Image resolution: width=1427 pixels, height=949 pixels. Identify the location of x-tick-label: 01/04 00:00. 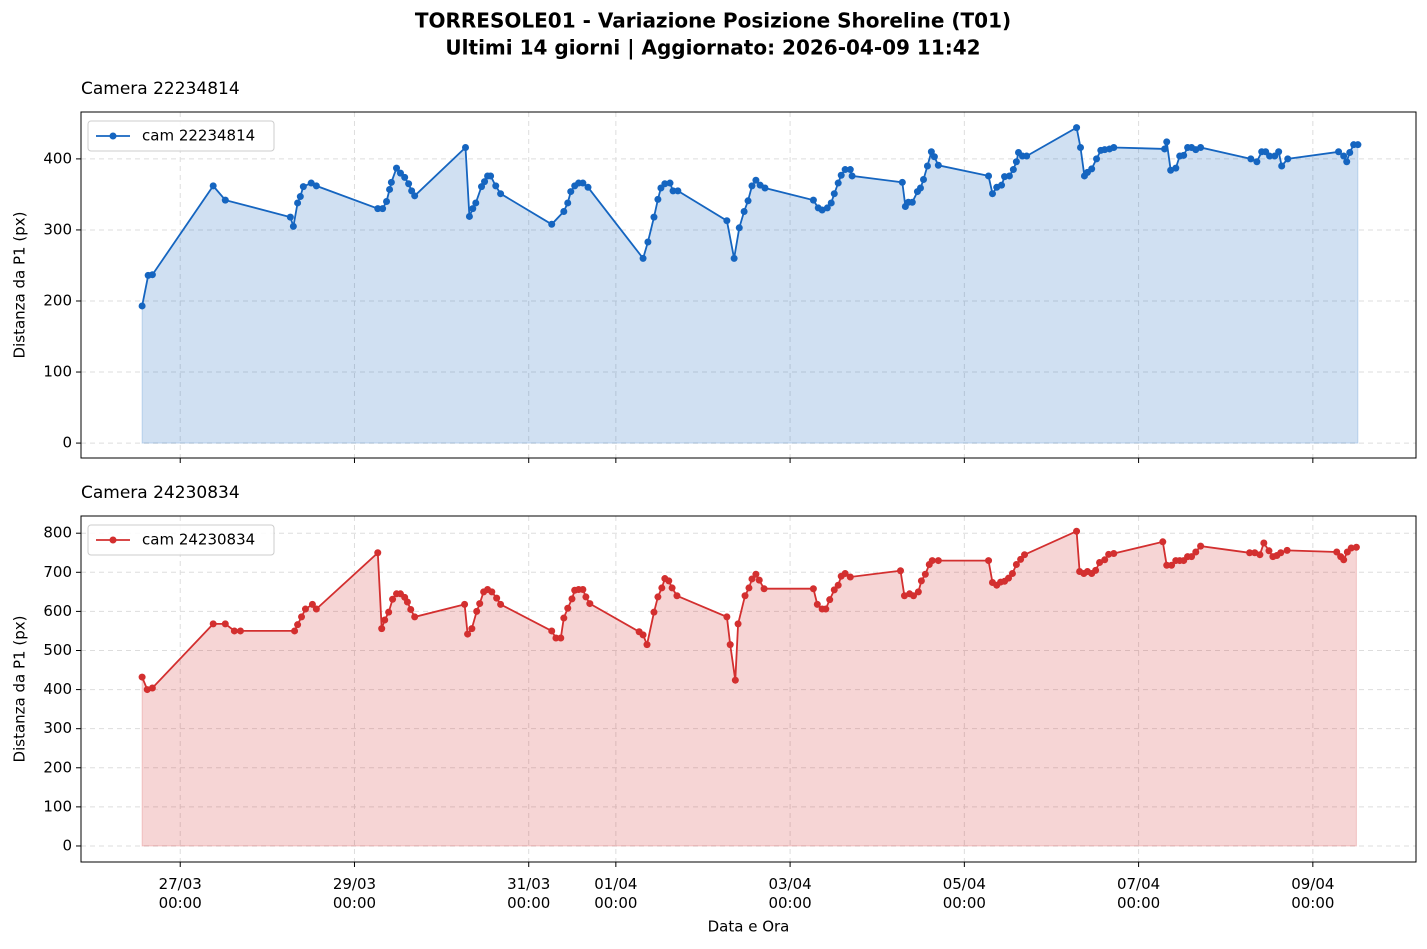
(616, 893).